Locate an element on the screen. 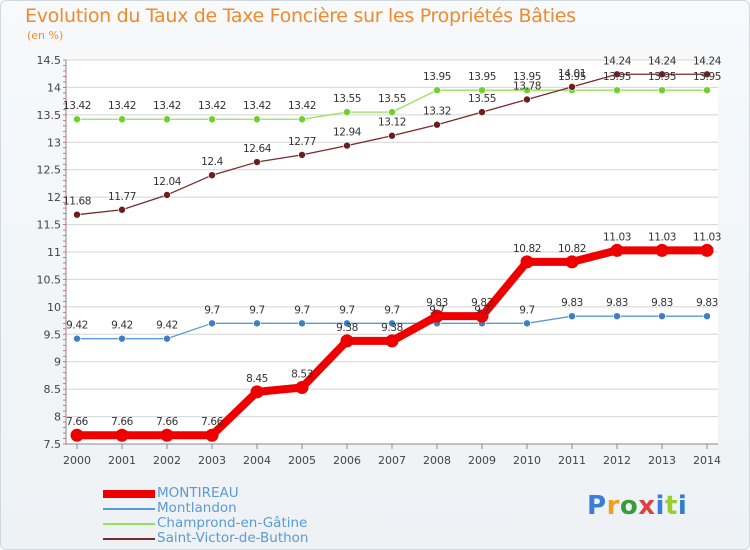 The width and height of the screenshot is (750, 550). y-tick-label: 10.5 is located at coordinates (49, 279).